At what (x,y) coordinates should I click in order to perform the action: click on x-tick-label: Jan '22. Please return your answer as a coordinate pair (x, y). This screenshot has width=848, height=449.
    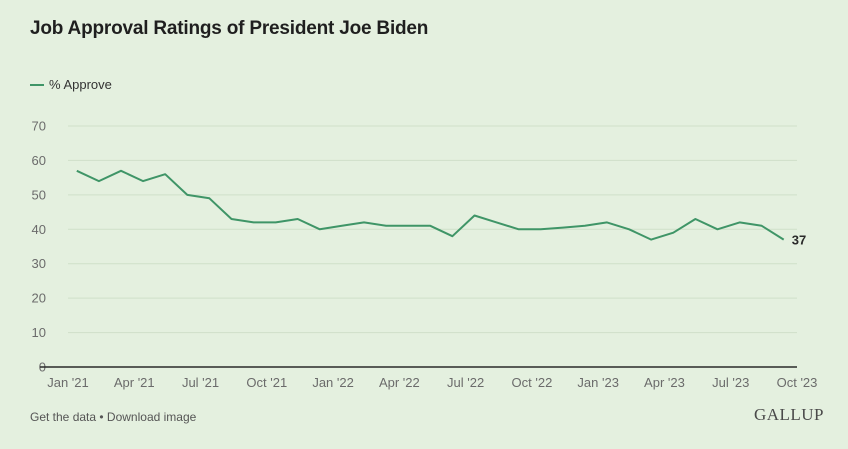
    Looking at the image, I should click on (333, 382).